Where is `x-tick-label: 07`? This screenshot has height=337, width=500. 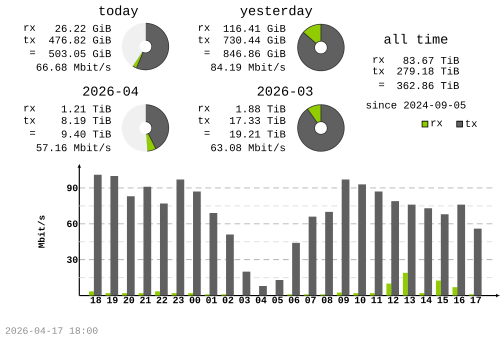
x-tick-label: 07 is located at coordinates (310, 300).